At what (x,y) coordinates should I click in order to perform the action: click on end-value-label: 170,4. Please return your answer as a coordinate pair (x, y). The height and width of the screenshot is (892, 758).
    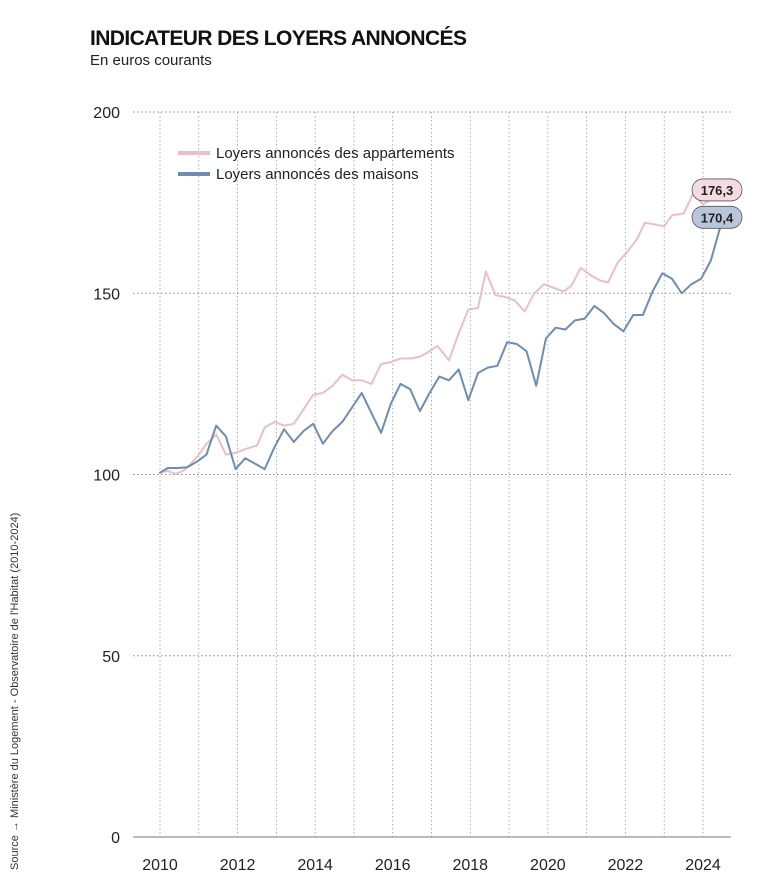
    Looking at the image, I should click on (717, 217).